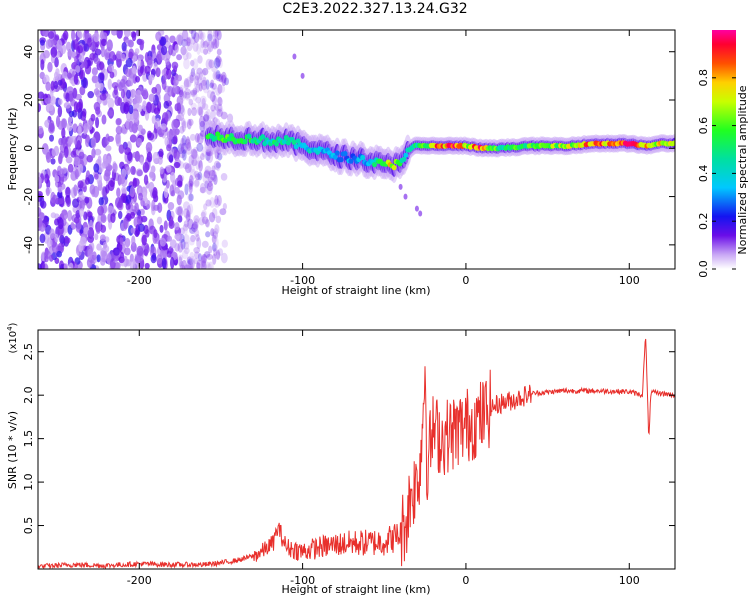  What do you see at coordinates (629, 280) in the screenshot?
I see `spectrogram-x-tick-label: 100` at bounding box center [629, 280].